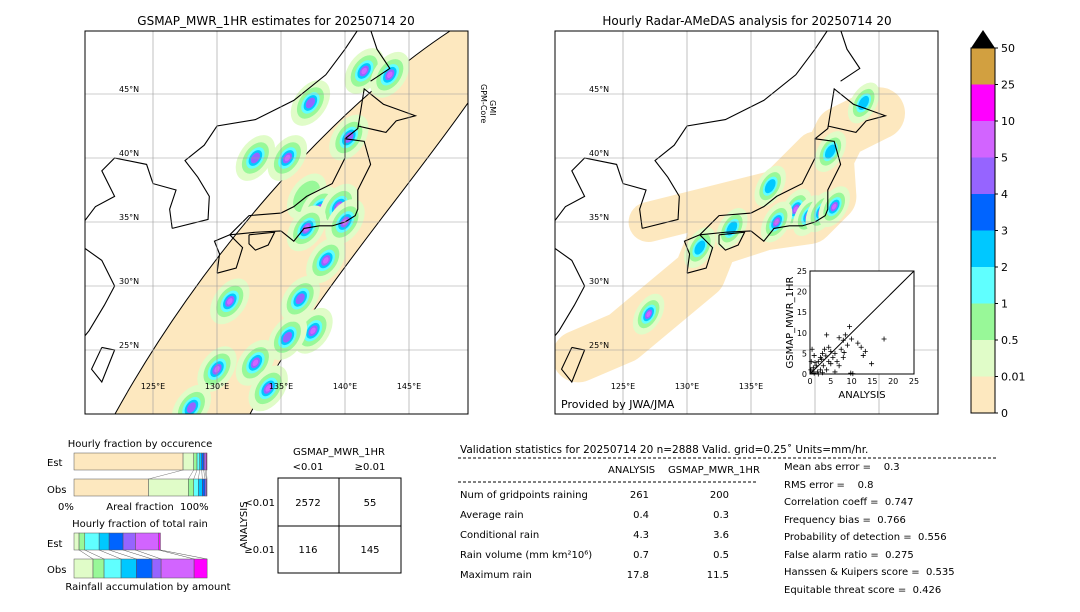 This screenshot has height=612, width=1080. I want to click on stat-analysis-value: 0.7, so click(641, 555).